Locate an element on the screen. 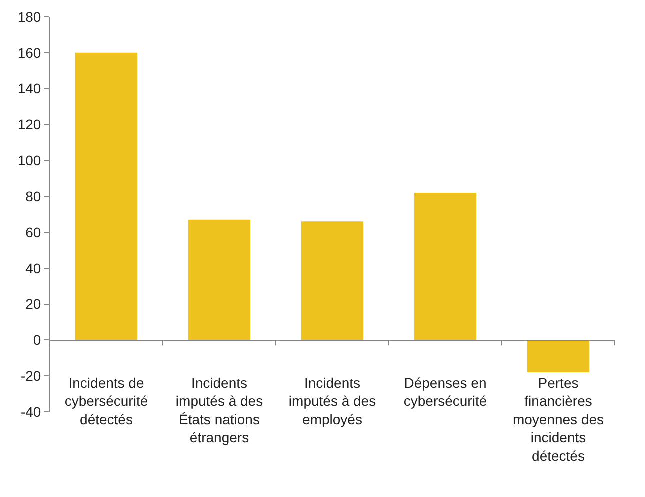 This screenshot has width=645, height=497. y-tick-label: 20 is located at coordinates (34, 304).